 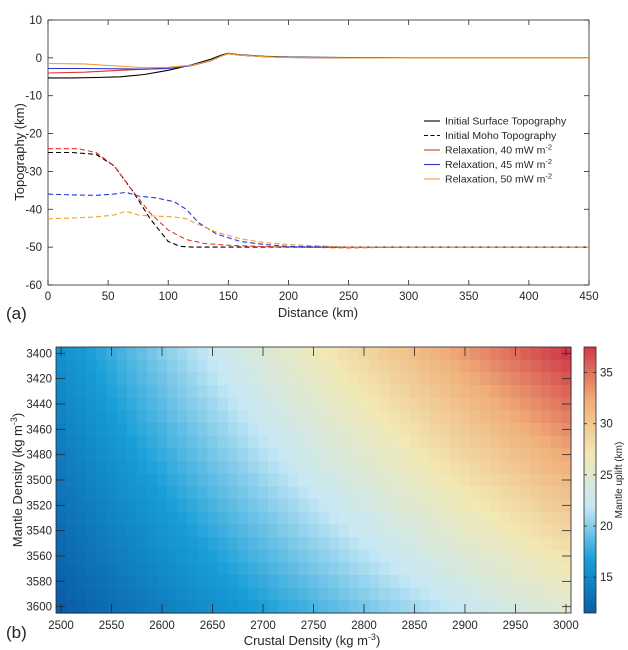 I want to click on legend-entry: Relaxation, 50 mW m-2, so click(x=498, y=179).